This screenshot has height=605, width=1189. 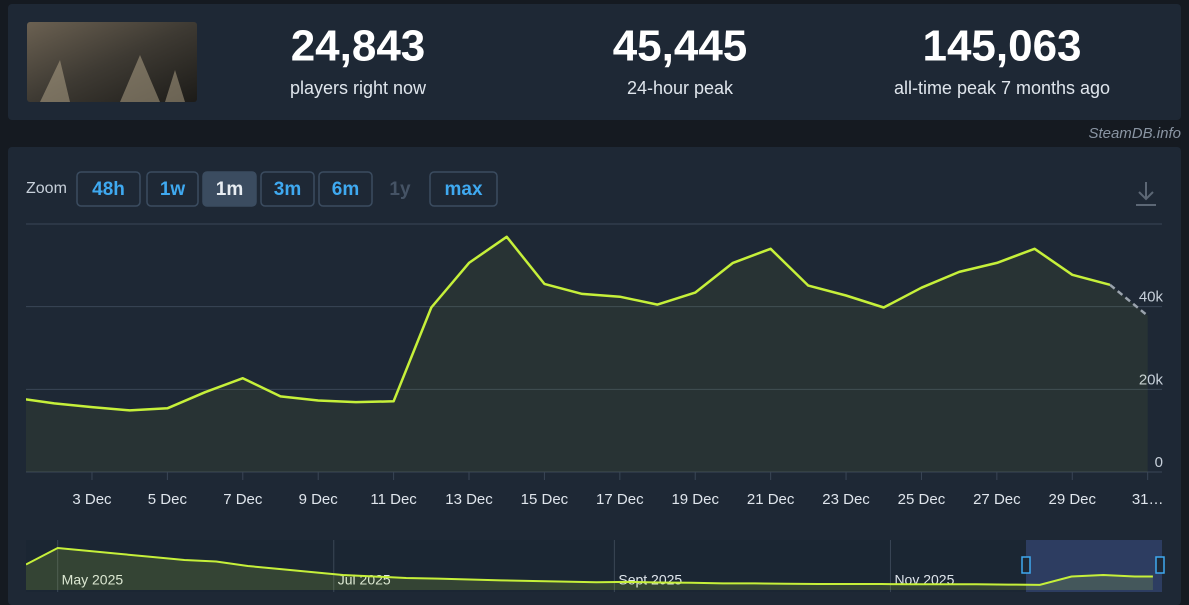 I want to click on y-tick-label: 0, so click(x=1159, y=462).